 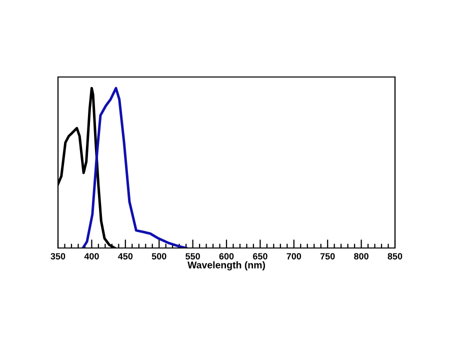 I want to click on x-tick-label: 550, so click(x=193, y=256).